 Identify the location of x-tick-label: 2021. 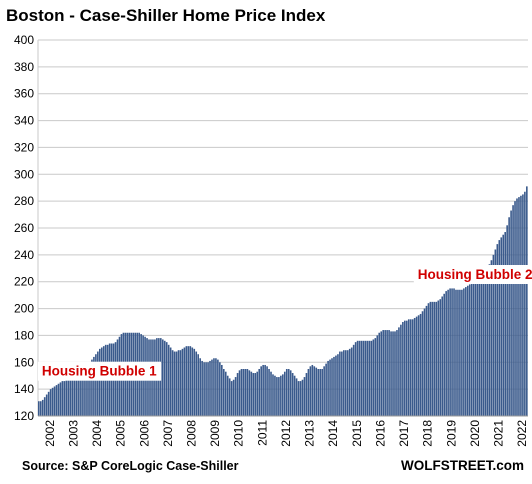
(499, 433).